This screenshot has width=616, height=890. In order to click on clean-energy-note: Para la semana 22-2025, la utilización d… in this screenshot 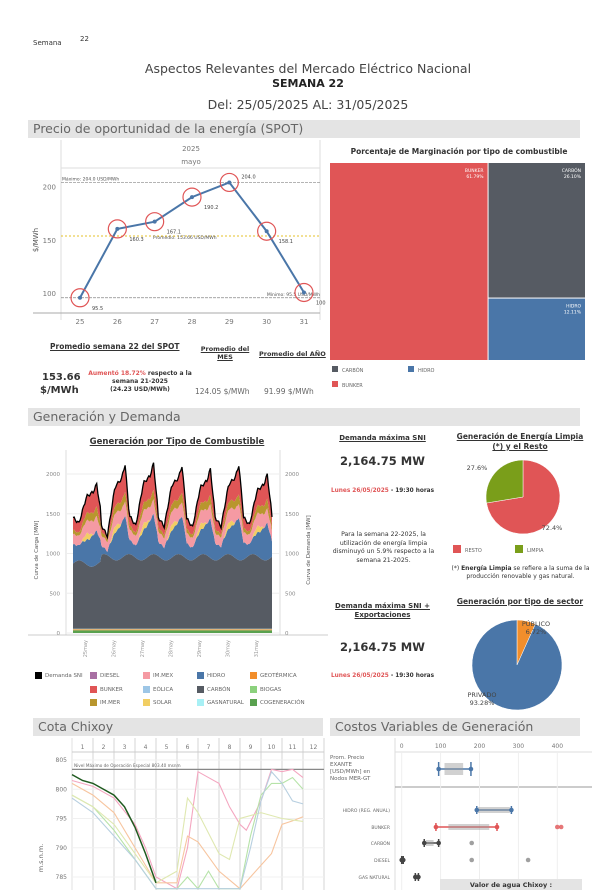, I will do `click(383, 547)`.